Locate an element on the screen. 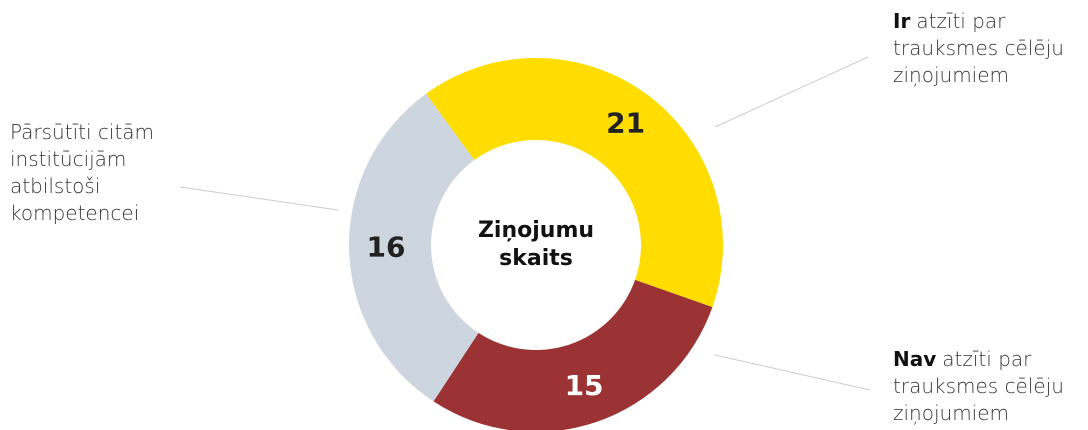 The height and width of the screenshot is (430, 1088). category-label: Nav atzīti par trauksmes cēlēju ziņojumiem is located at coordinates (978, 386).